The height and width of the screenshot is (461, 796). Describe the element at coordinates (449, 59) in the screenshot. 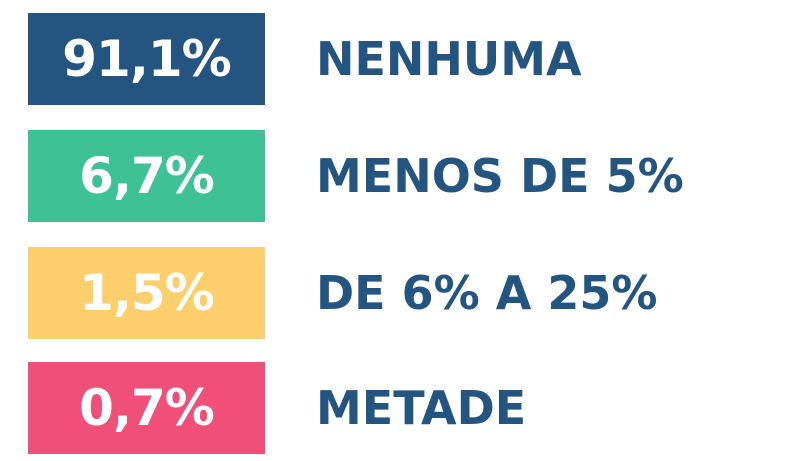

I see `item-label: NENHUMA` at that location.